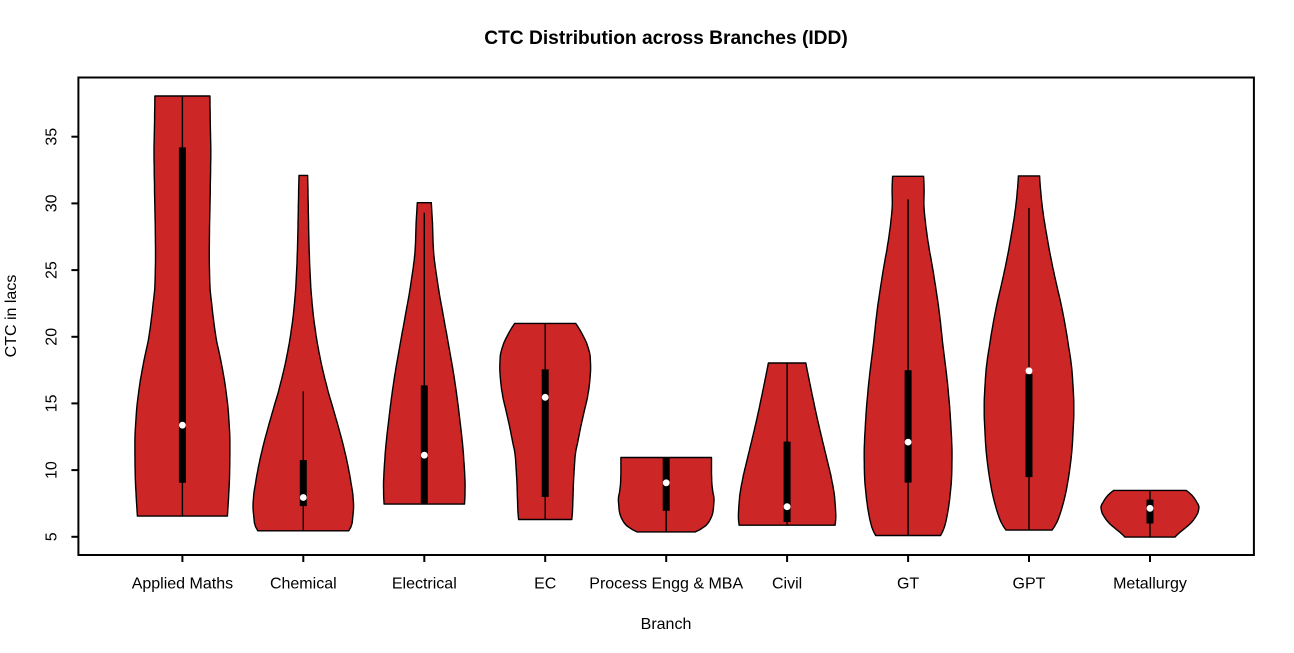  What do you see at coordinates (666, 584) in the screenshot?
I see `svg-text: Process Engg & MBA` at bounding box center [666, 584].